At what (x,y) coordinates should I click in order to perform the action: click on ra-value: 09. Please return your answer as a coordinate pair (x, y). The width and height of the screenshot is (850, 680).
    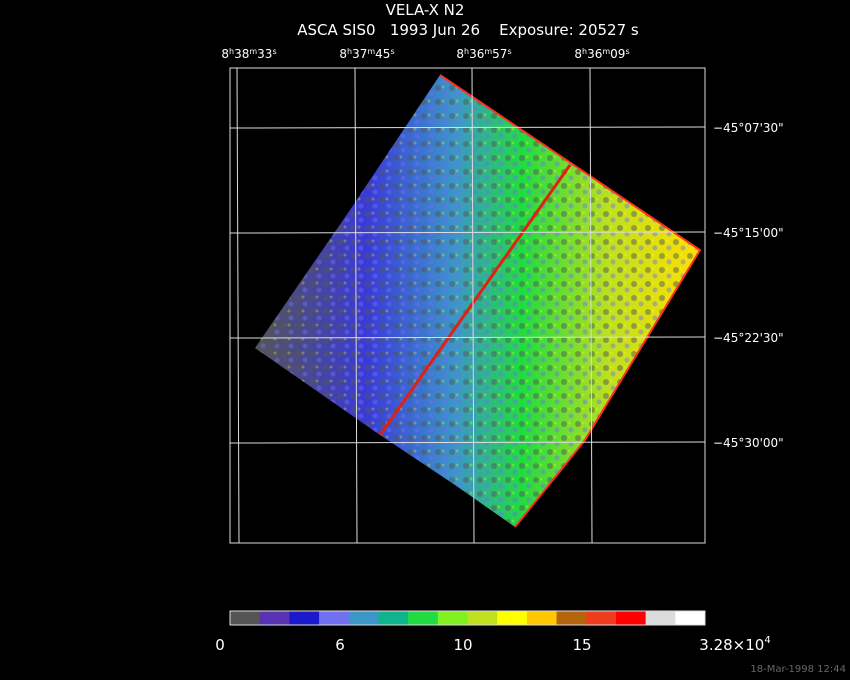
    Looking at the image, I should click on (617, 54).